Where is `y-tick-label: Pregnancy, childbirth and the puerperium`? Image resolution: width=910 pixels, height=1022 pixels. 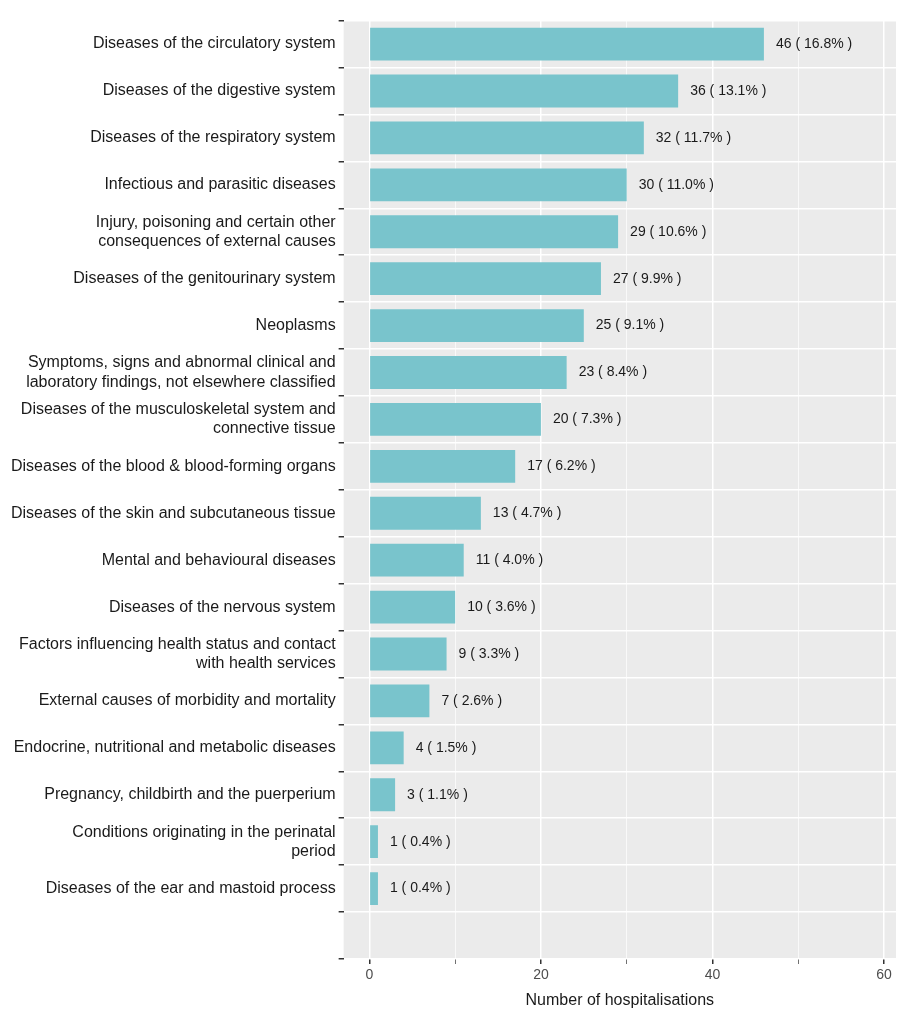
y-tick-label: Pregnancy, childbirth and the puerperium is located at coordinates (190, 794).